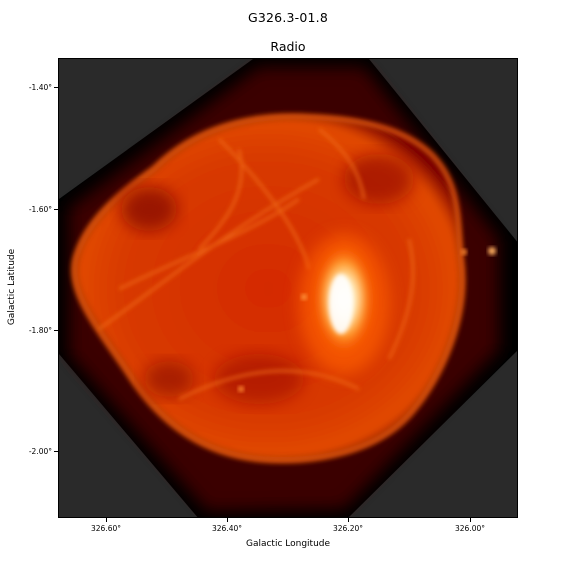  Describe the element at coordinates (12, 287) in the screenshot. I see `y-axis-label: Galactic Latitude` at that location.